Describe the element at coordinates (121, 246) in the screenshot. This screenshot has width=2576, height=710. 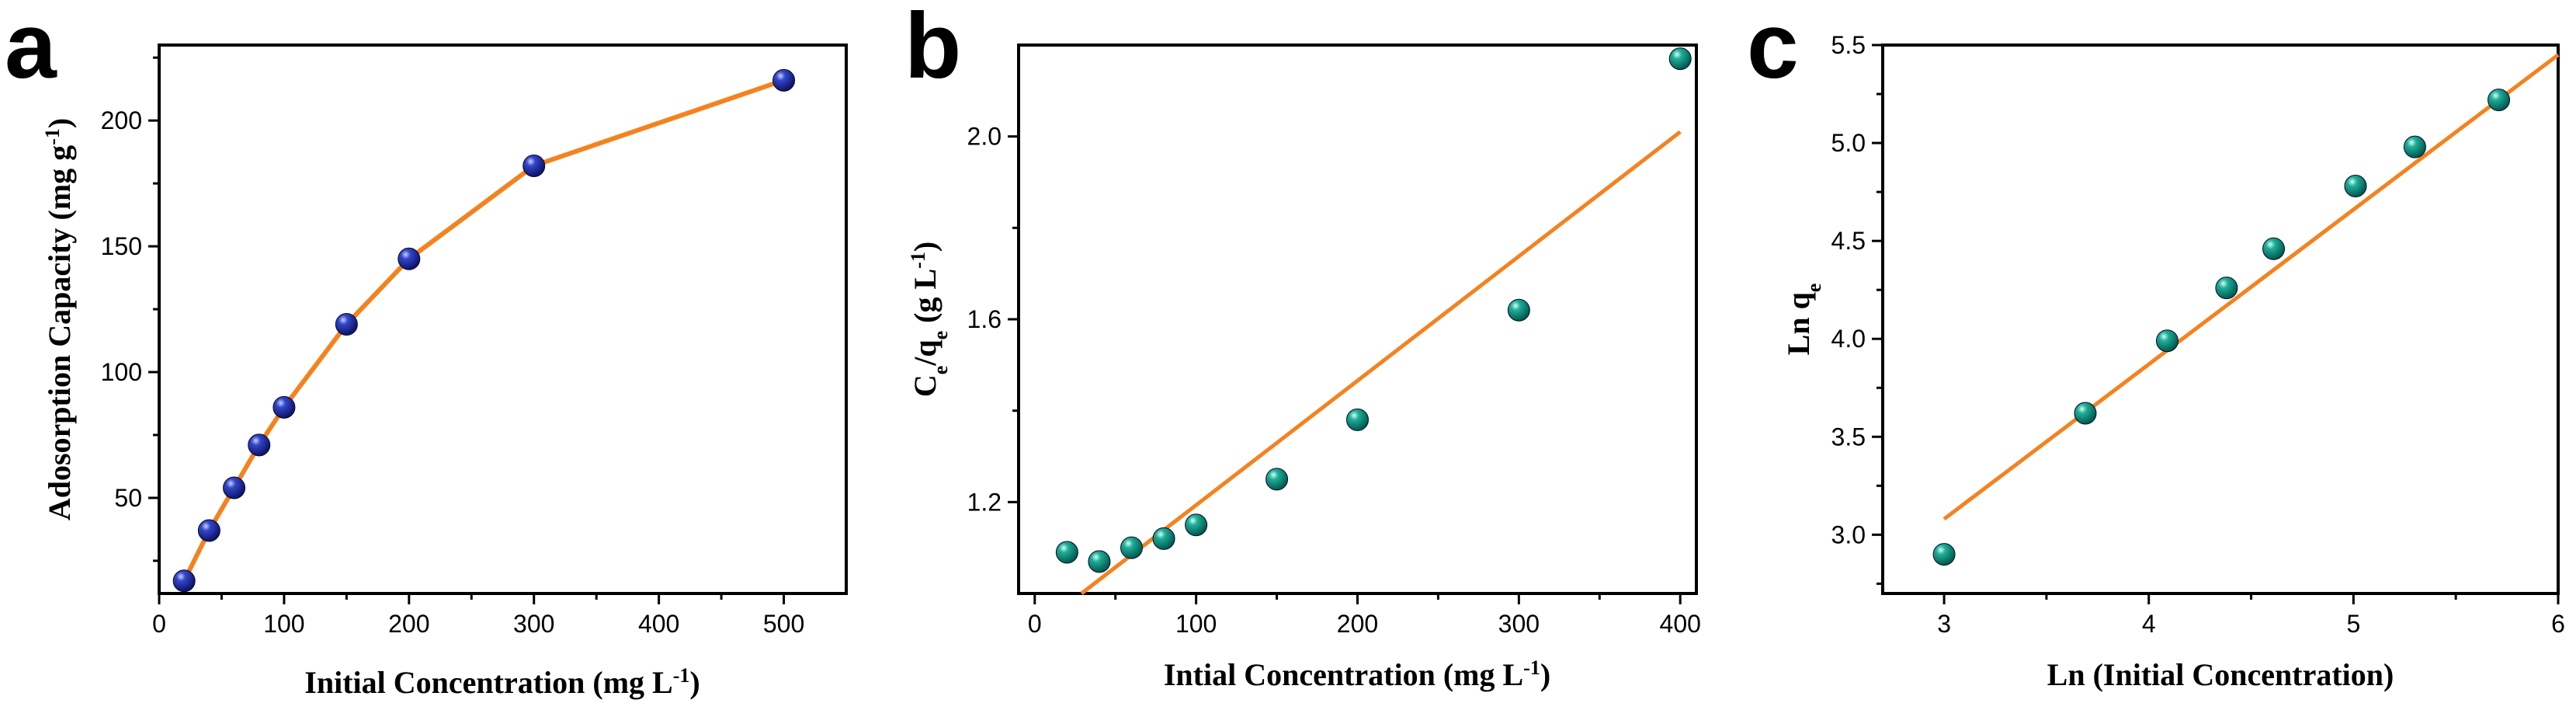
I see `y-tick-label: 150` at that location.